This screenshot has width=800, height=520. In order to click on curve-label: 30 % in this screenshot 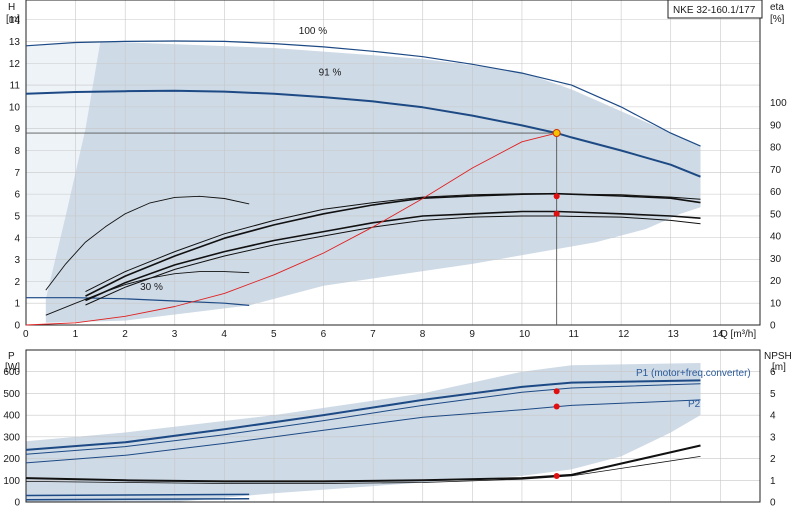, I will do `click(151, 287)`.